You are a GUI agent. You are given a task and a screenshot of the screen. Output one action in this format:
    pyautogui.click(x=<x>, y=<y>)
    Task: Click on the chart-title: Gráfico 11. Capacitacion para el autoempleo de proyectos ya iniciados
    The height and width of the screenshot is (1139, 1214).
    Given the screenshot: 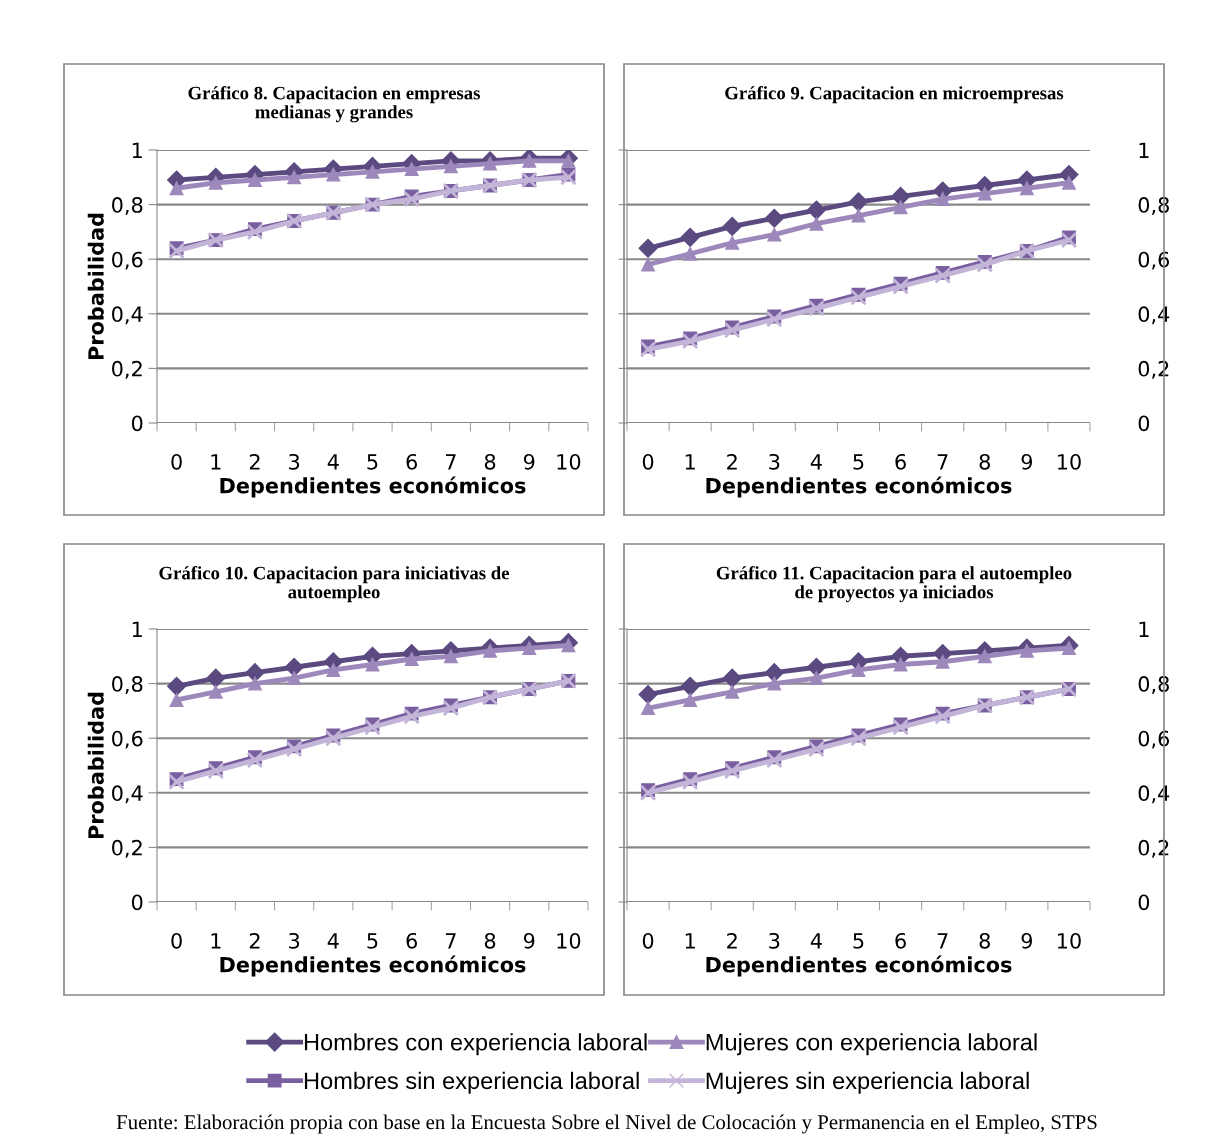 What is the action you would take?
    pyautogui.click(x=894, y=584)
    